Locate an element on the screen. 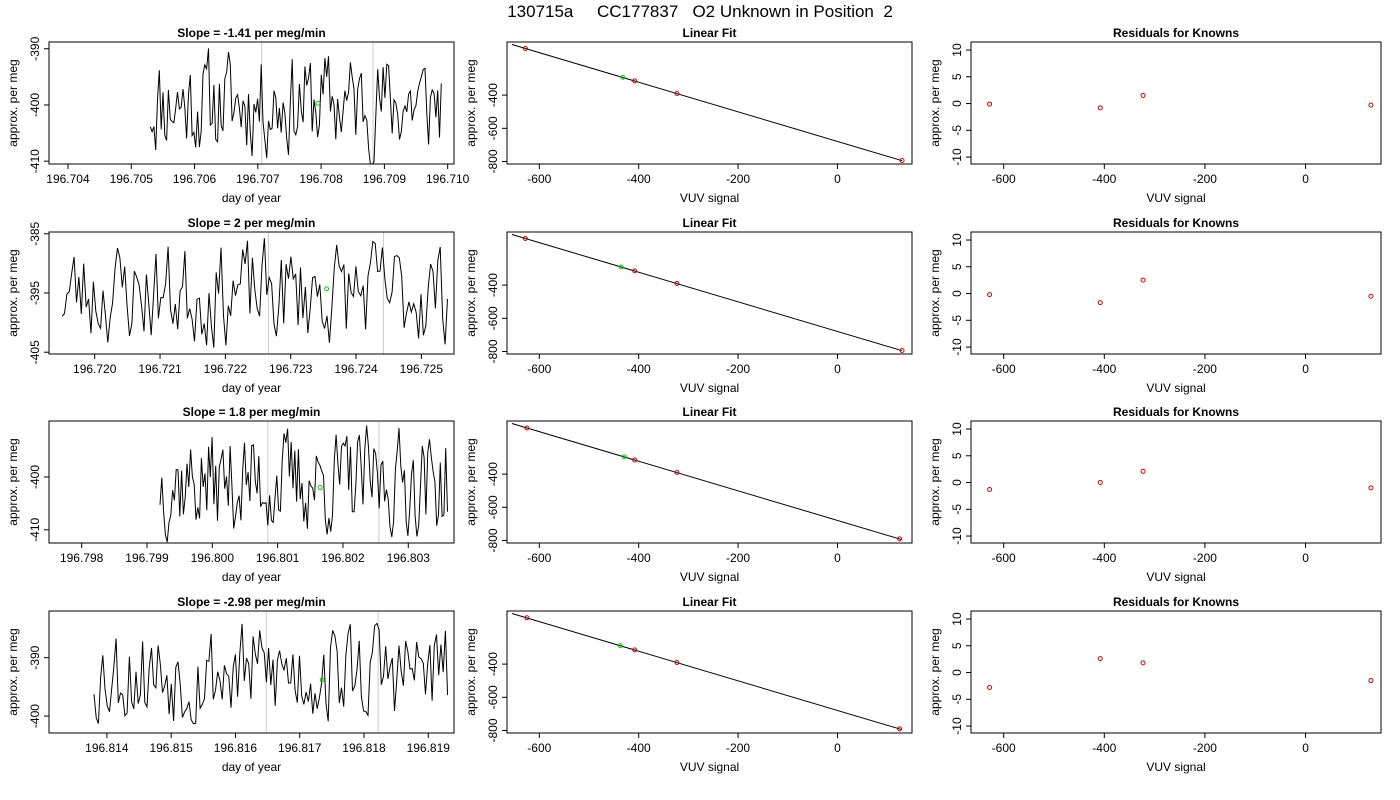  x-tick-label: 196.709 is located at coordinates (385, 179).